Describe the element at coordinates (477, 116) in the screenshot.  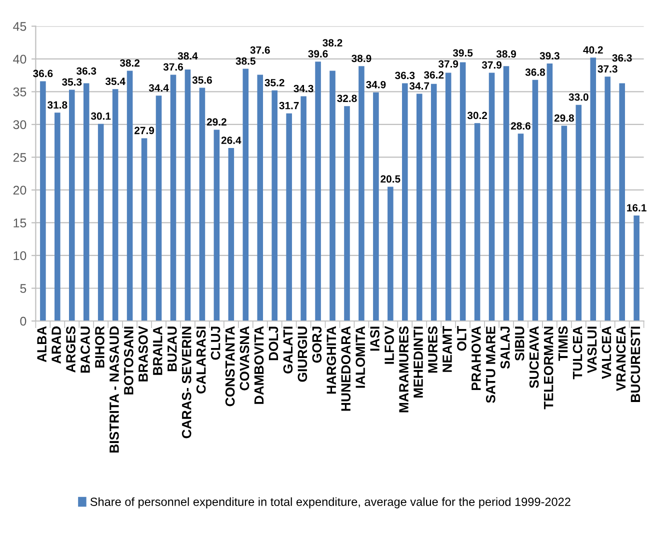
I see `data-label: 30.2` at that location.